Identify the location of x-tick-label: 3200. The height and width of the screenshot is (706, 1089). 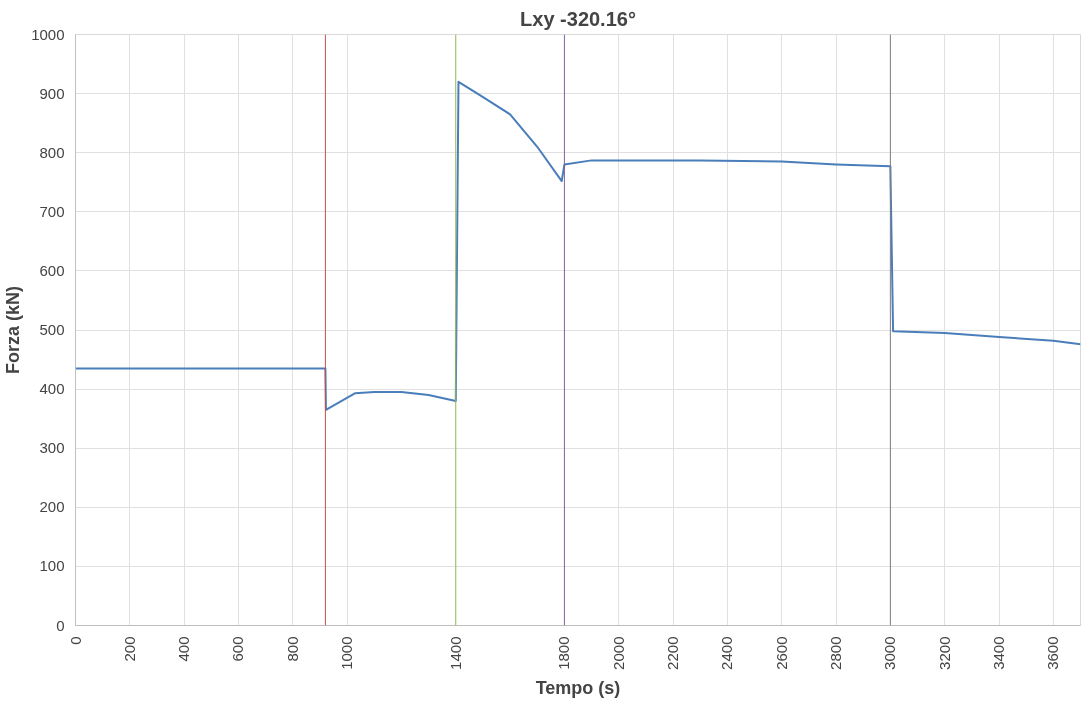
(944, 653).